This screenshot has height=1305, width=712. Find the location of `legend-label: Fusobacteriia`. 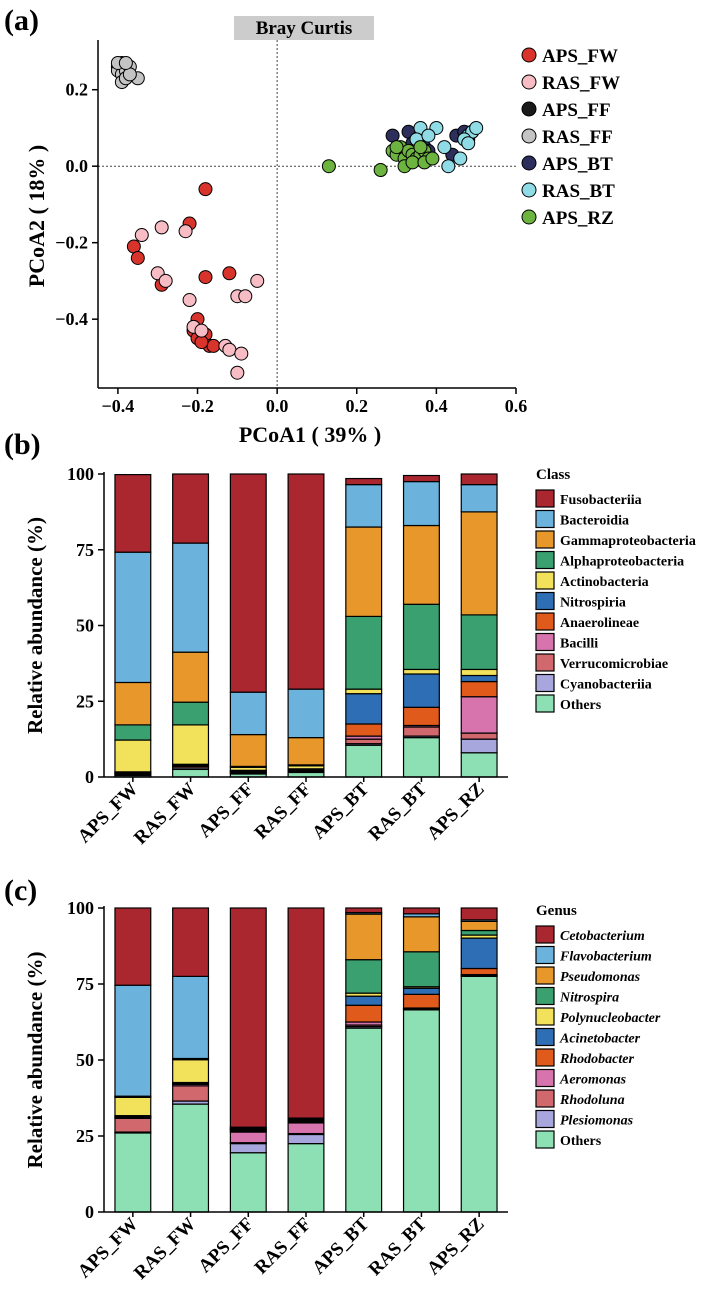

legend-label: Fusobacteriia is located at coordinates (601, 500).